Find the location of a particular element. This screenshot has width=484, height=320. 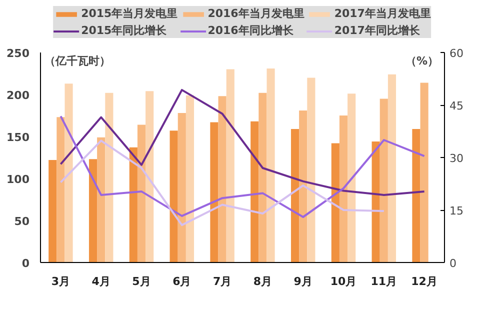

x-tick-label: 6月 is located at coordinates (182, 281).